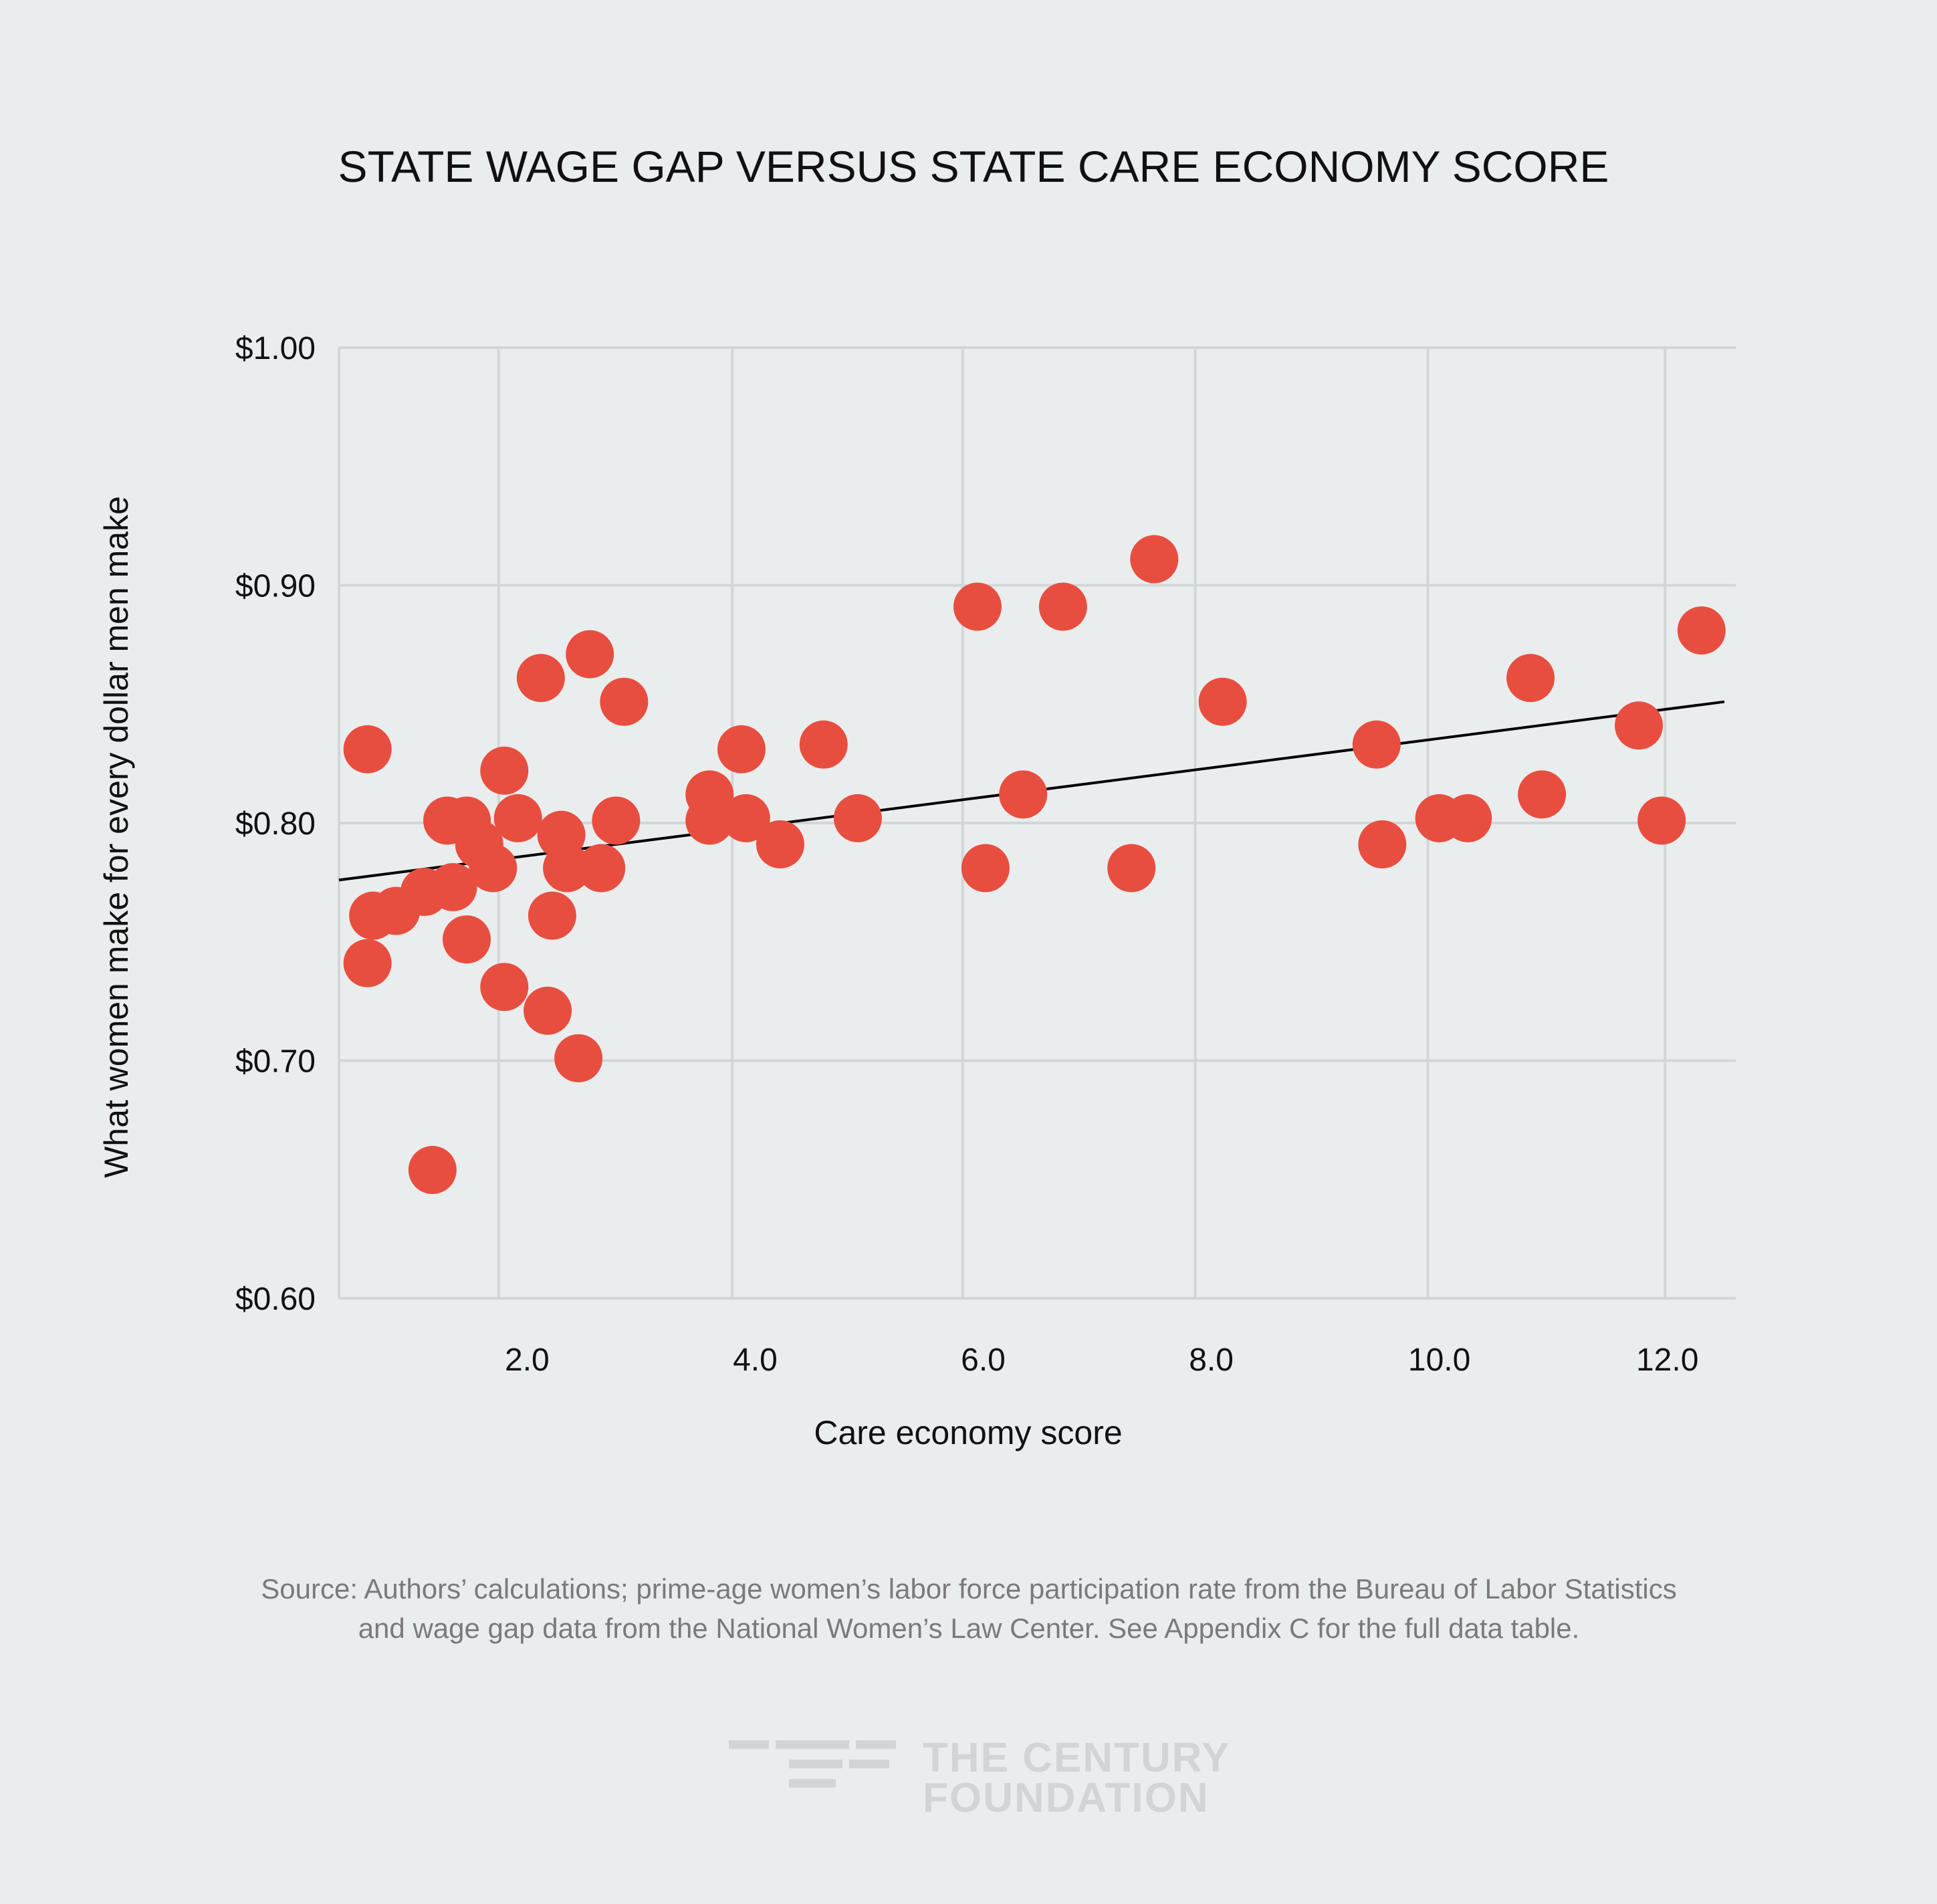 The height and width of the screenshot is (1904, 1937). Describe the element at coordinates (812, 1764) in the screenshot. I see `logo-mark-icon` at that location.